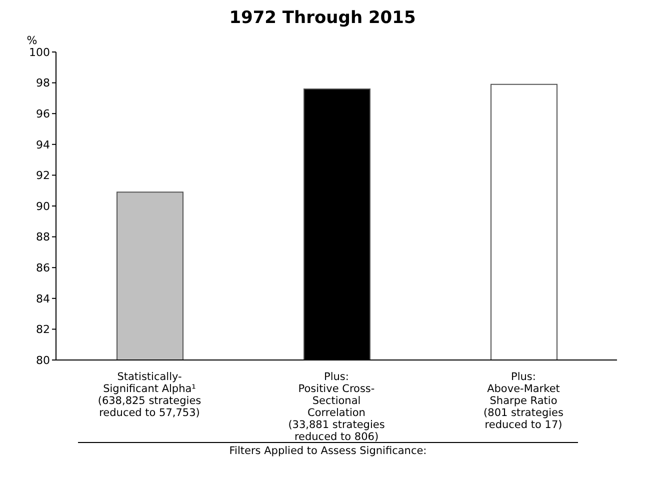 Image resolution: width=645 pixels, height=479 pixels. What do you see at coordinates (43, 268) in the screenshot?
I see `y-tick-label: 86` at bounding box center [43, 268].